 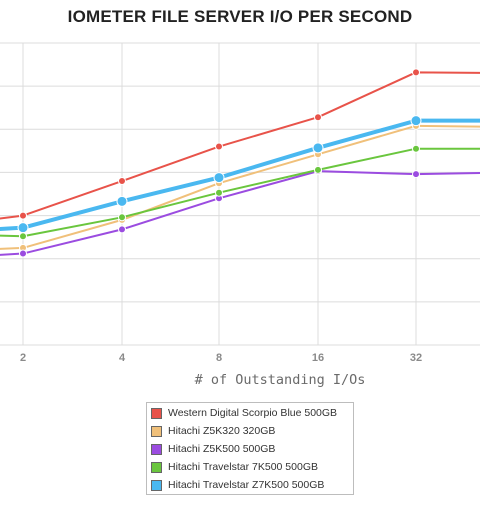 I want to click on legend-item: Hitachi Z5K500 500GB, so click(x=252, y=449).